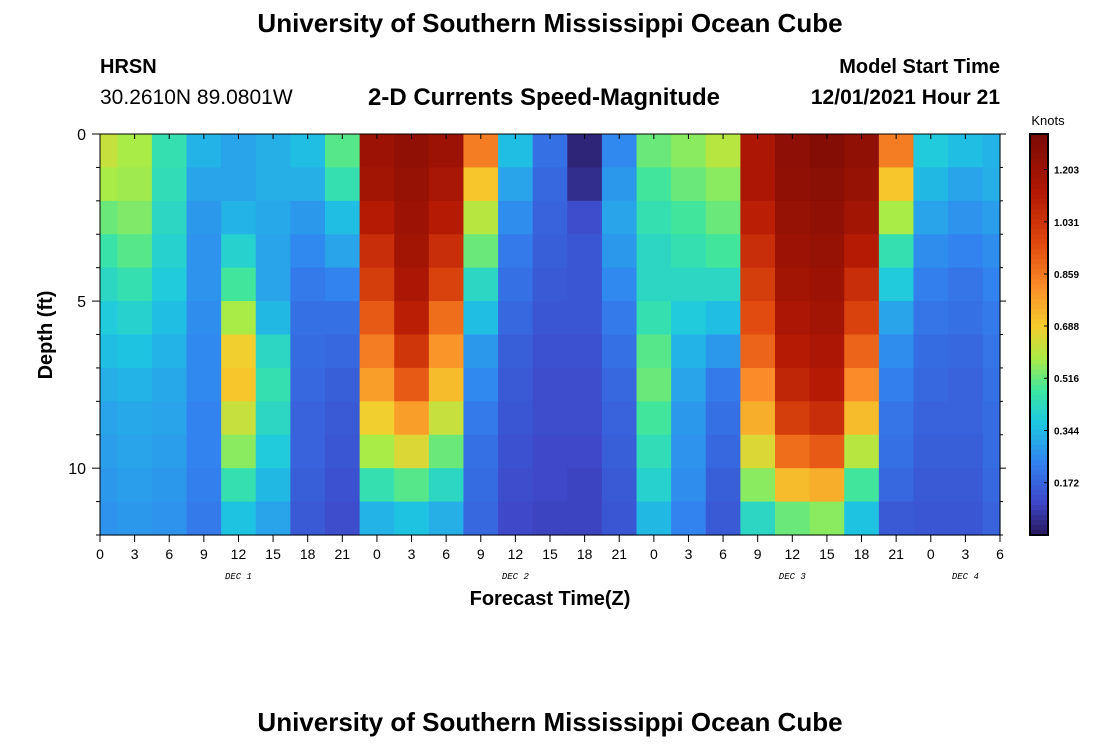 Image resolution: width=1100 pixels, height=750 pixels. Describe the element at coordinates (516, 577) in the screenshot. I see `day-label: DEC 2` at that location.